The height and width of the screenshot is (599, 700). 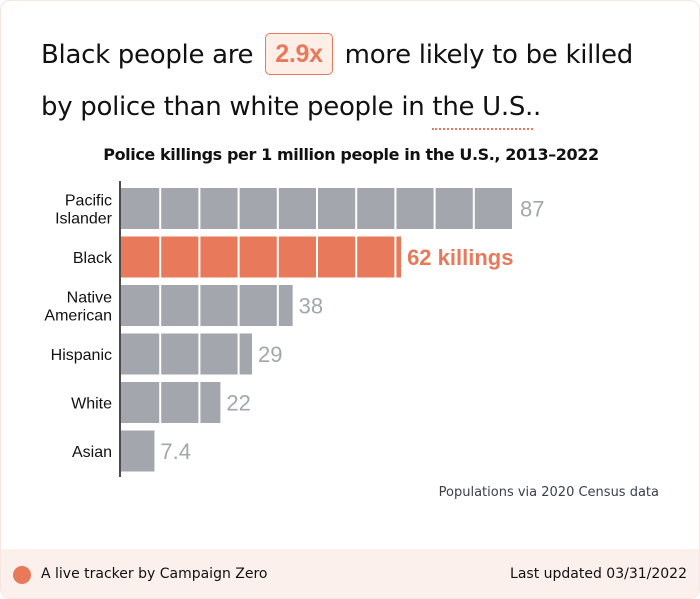 I want to click on bar-group: Black 62 killings, so click(x=293, y=257).